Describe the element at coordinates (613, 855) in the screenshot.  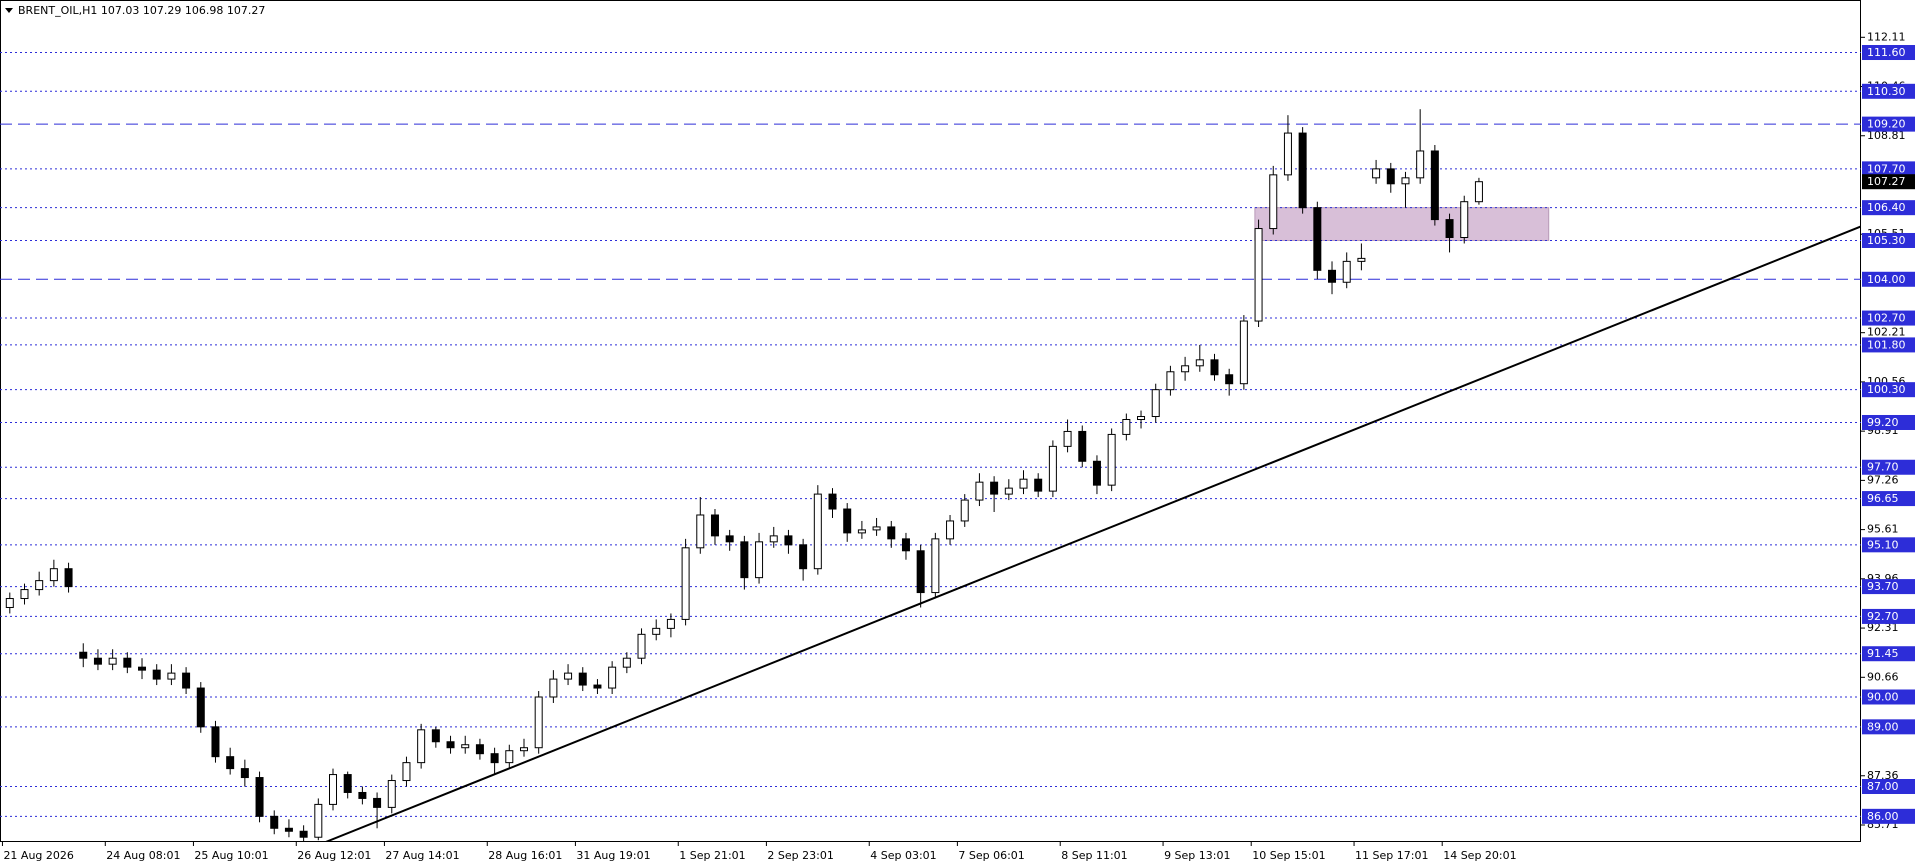
I see `x-tick-label: 31 Aug 19:01` at that location.